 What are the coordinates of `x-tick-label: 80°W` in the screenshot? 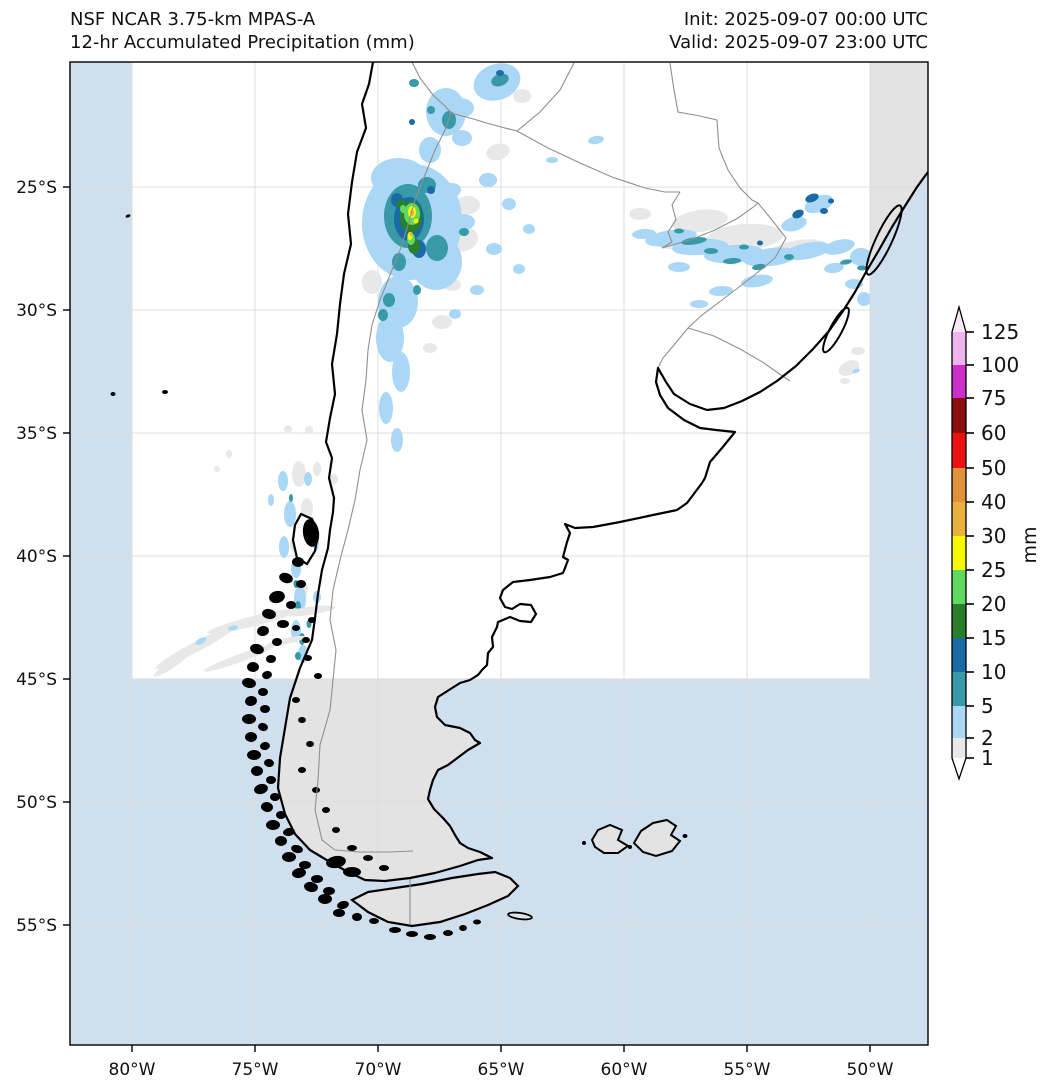 It's located at (132, 1070).